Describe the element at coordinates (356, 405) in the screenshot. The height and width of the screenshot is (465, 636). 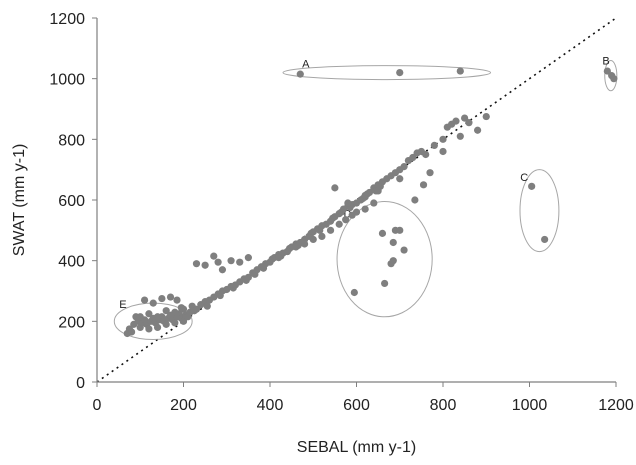
I see `x-tick-label: 600` at that location.